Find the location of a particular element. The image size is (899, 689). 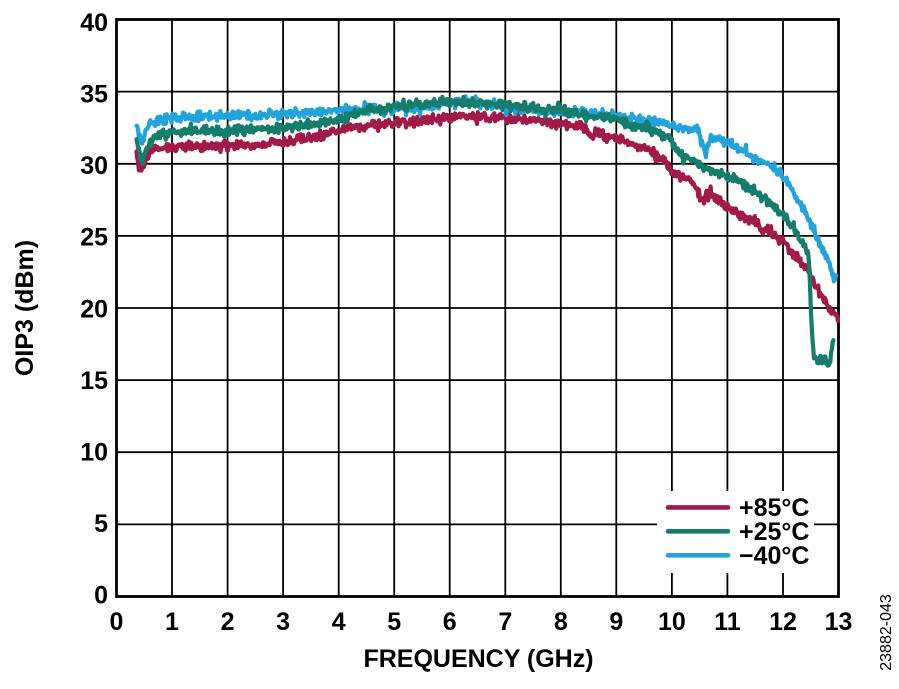

svg-text: 20 is located at coordinates (94, 309).